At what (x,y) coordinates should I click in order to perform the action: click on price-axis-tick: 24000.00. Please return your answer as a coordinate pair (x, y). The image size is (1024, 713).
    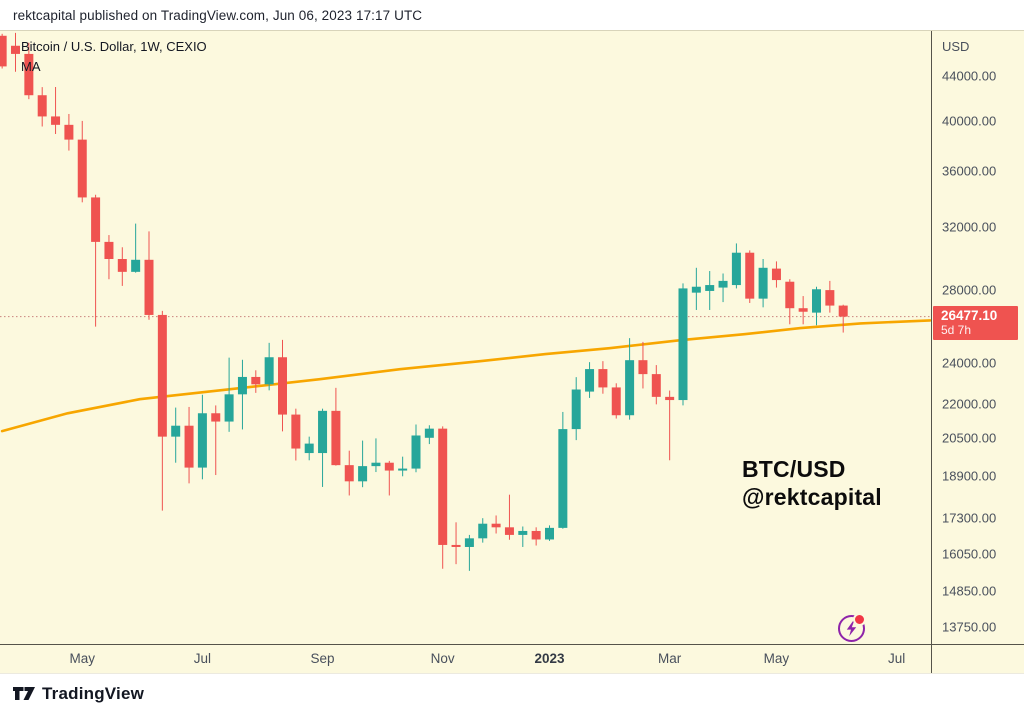
    Looking at the image, I should click on (969, 363).